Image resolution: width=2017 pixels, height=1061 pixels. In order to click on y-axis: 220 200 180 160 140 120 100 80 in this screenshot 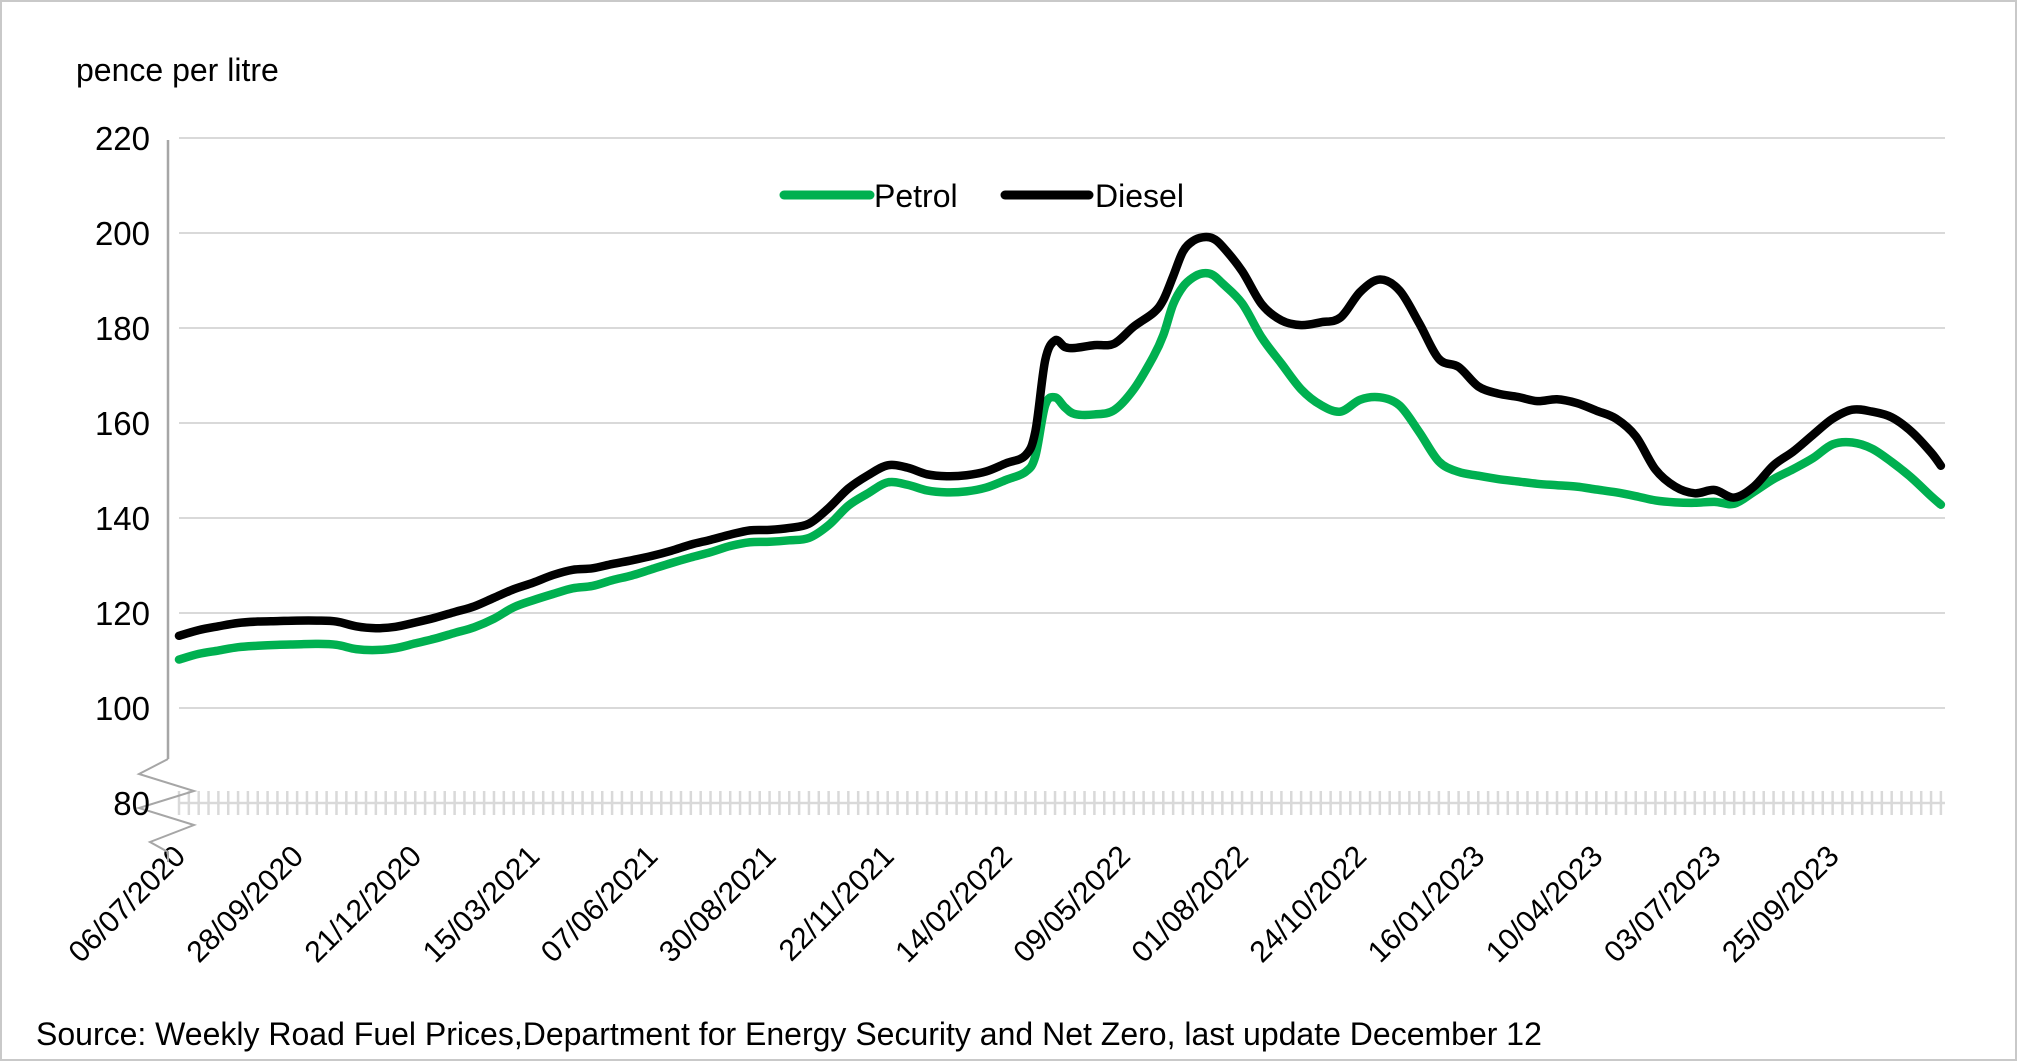, I will do `click(146, 491)`.